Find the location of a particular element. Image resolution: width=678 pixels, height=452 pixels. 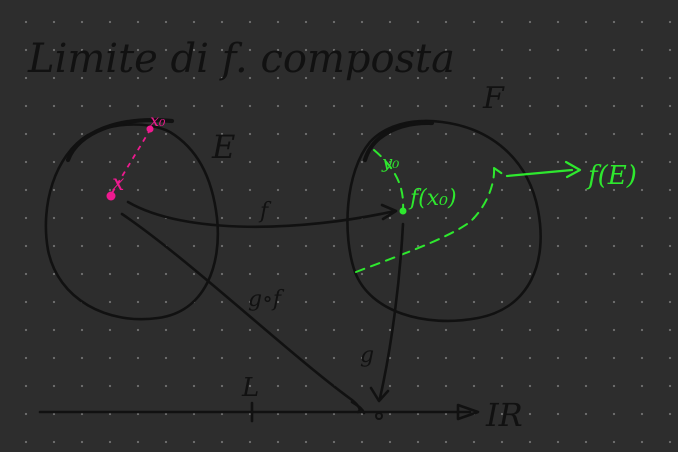

set-f-label: F is located at coordinates (493, 98).